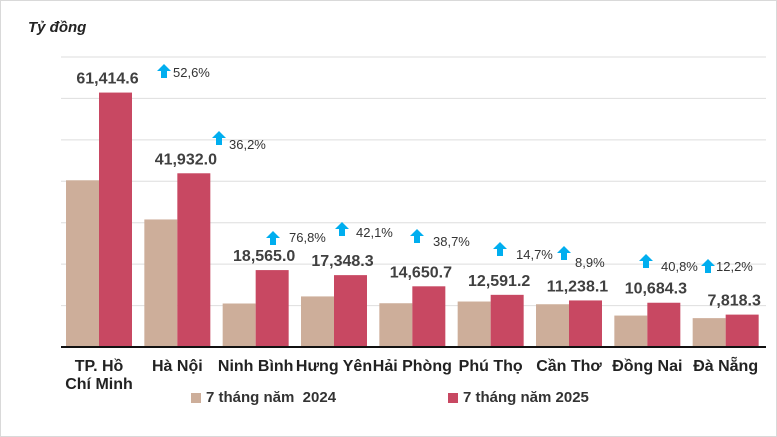 Image resolution: width=777 pixels, height=437 pixels. What do you see at coordinates (590, 262) in the screenshot?
I see `growth-label: 8,9%` at bounding box center [590, 262].